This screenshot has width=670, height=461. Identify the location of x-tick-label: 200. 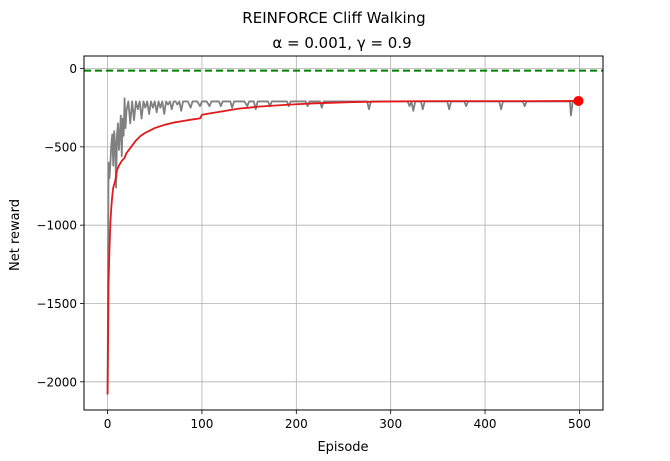
(296, 424).